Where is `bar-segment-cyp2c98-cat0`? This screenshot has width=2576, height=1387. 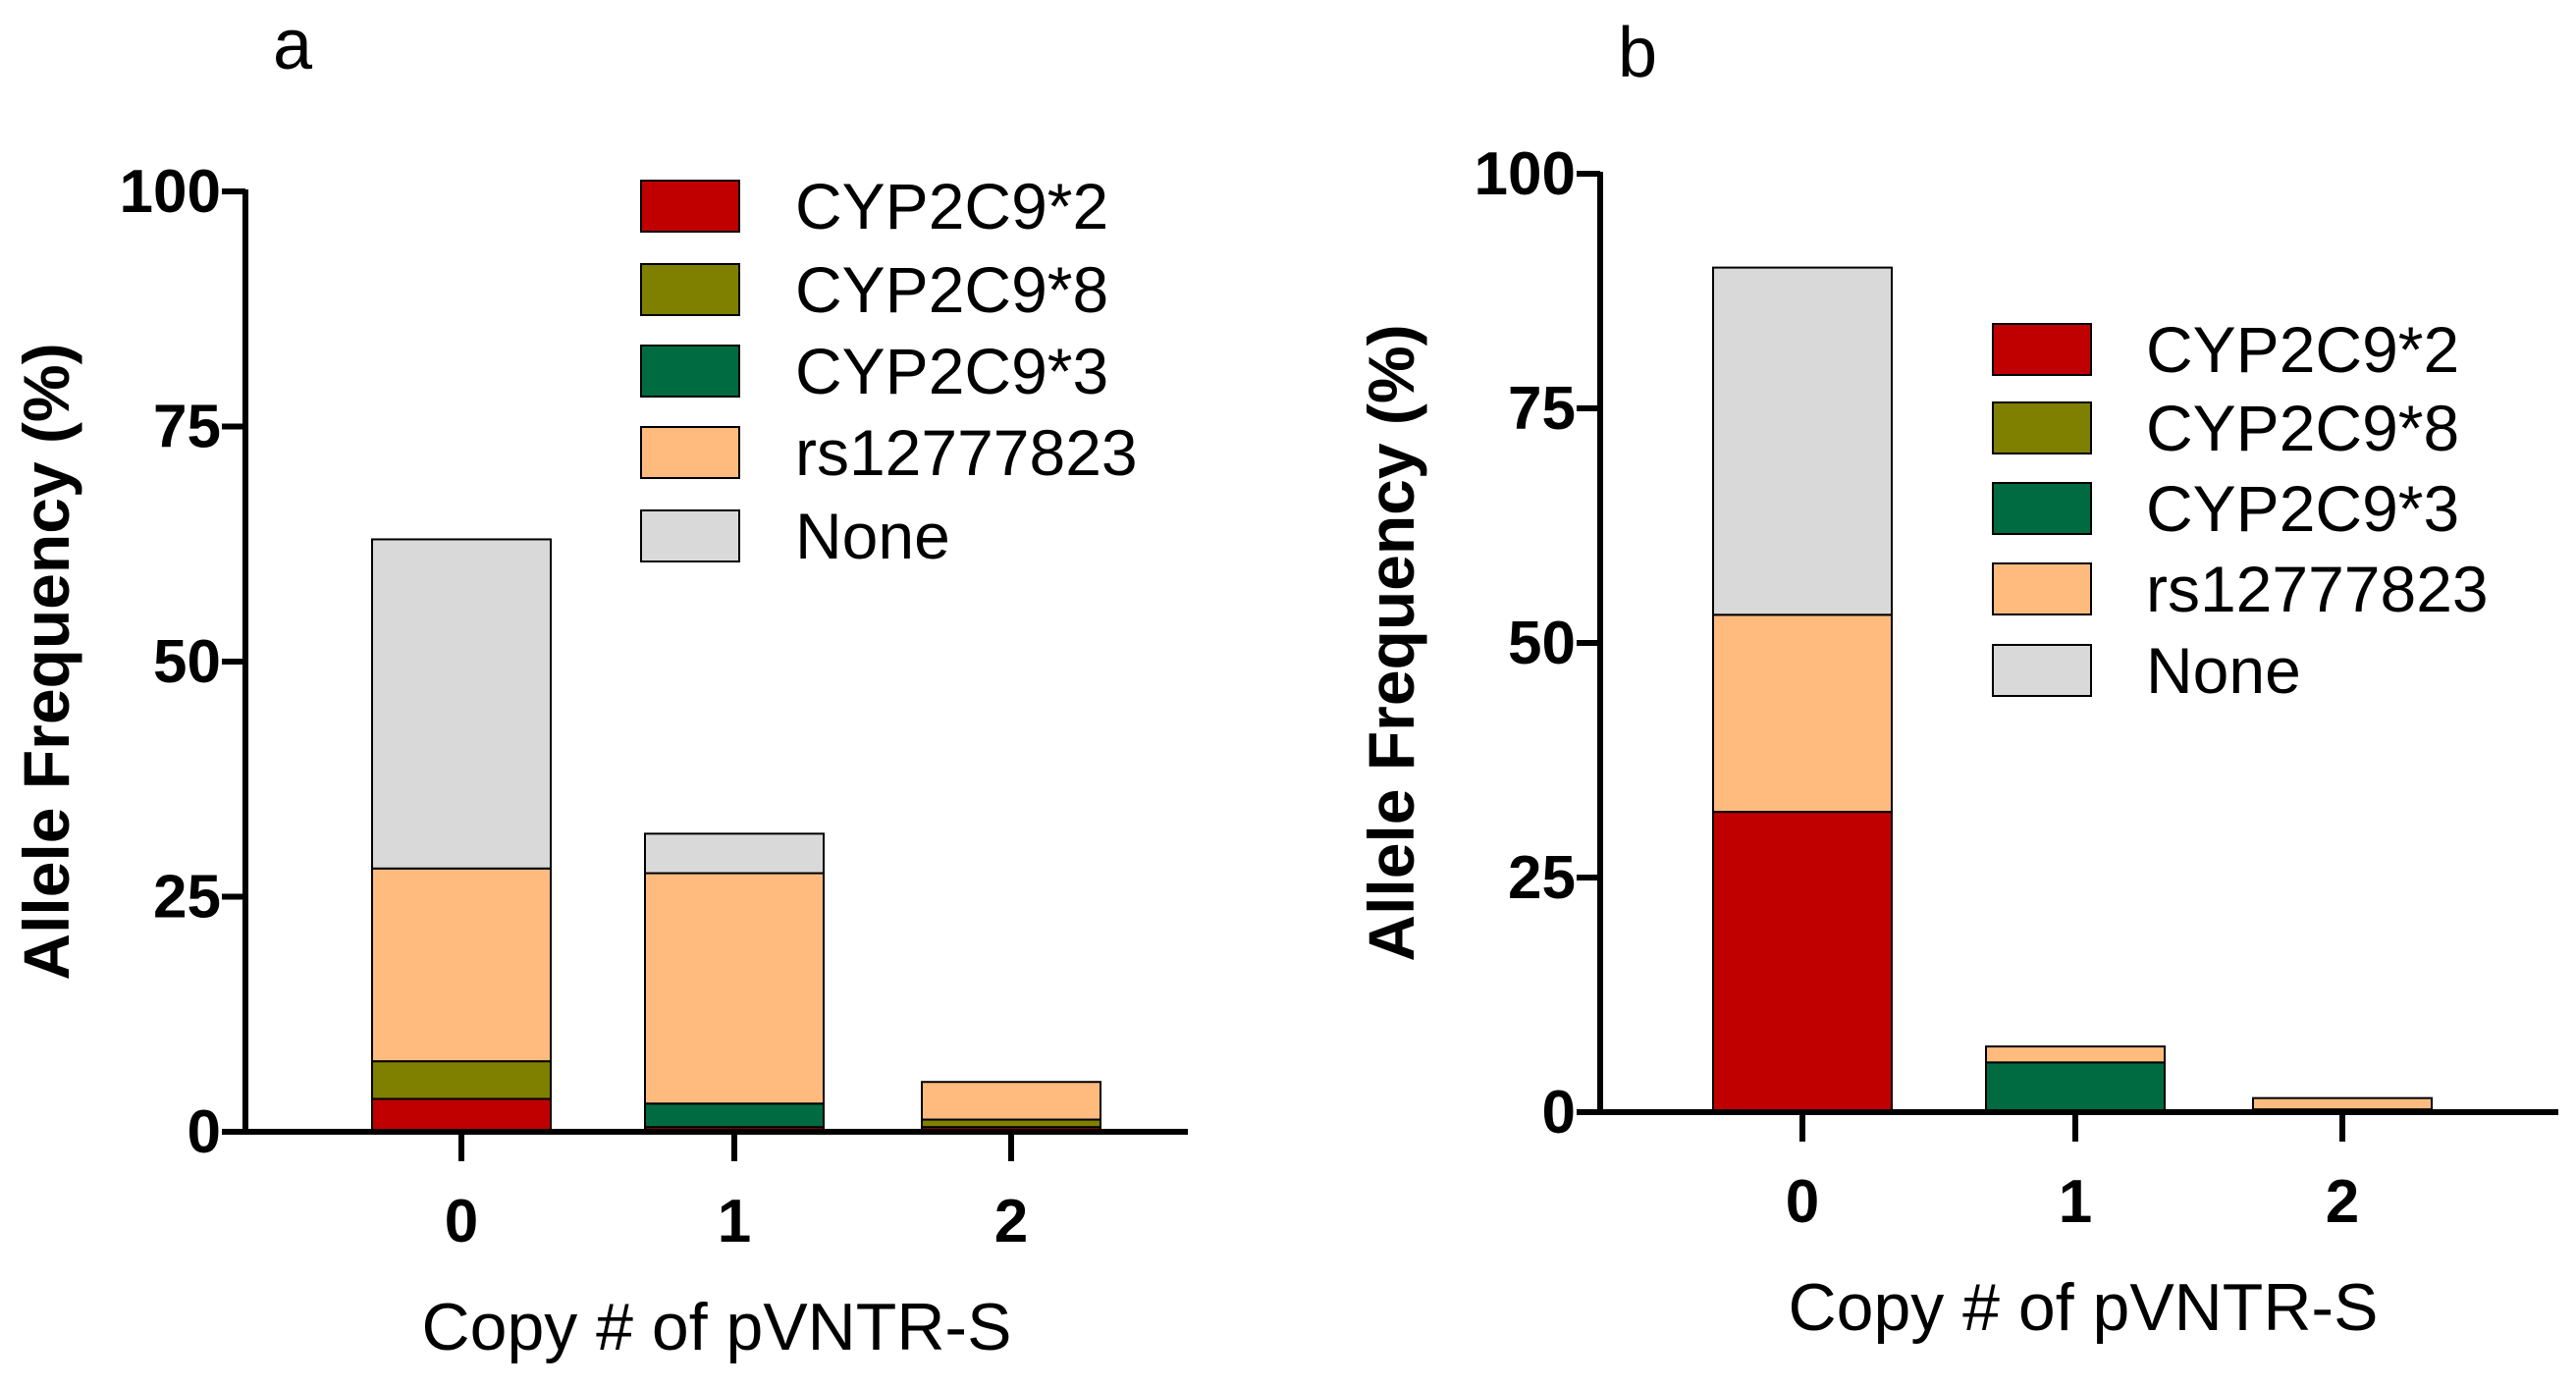
bar-segment-cyp2c98-cat0 is located at coordinates (461, 1080).